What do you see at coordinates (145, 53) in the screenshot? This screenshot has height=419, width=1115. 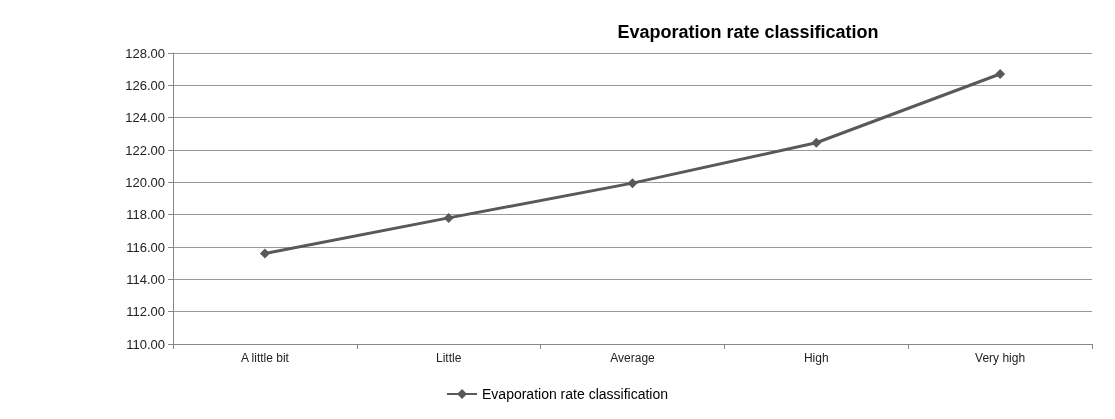 I see `y-tick-label: 128.00` at bounding box center [145, 53].